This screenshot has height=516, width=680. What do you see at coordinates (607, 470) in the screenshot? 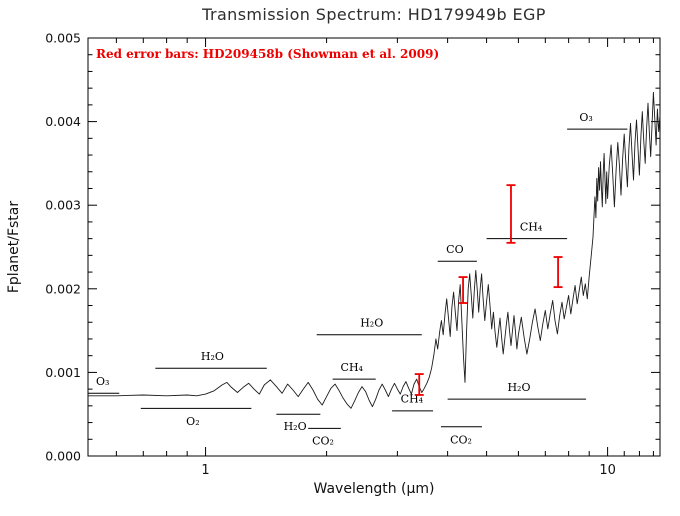
I see `x-tick-label: 10` at bounding box center [607, 470].